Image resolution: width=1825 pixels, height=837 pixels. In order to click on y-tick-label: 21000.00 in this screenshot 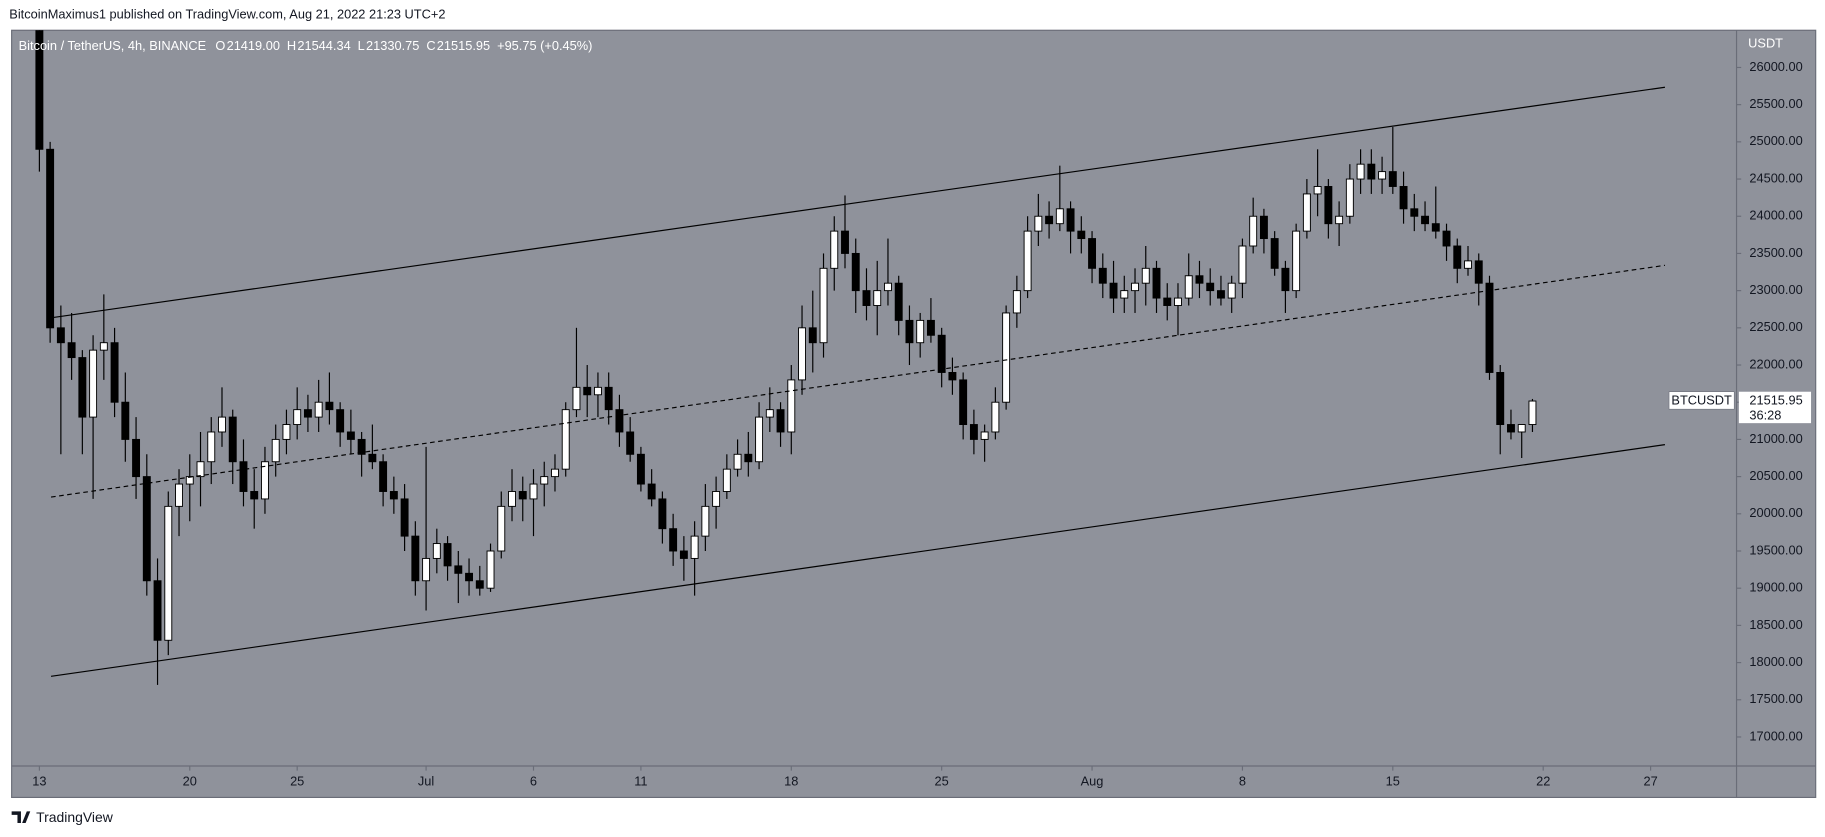, I will do `click(1775, 438)`.